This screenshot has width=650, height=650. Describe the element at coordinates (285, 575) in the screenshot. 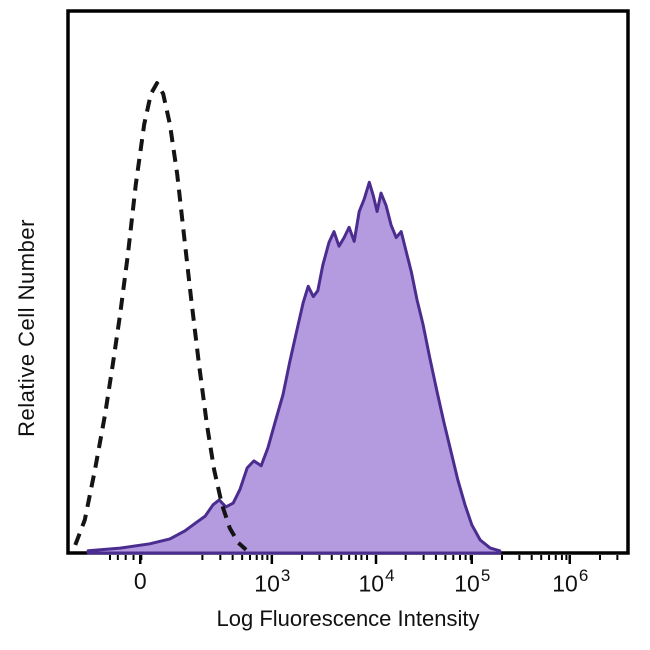

I see `tick-exponent: 3` at that location.